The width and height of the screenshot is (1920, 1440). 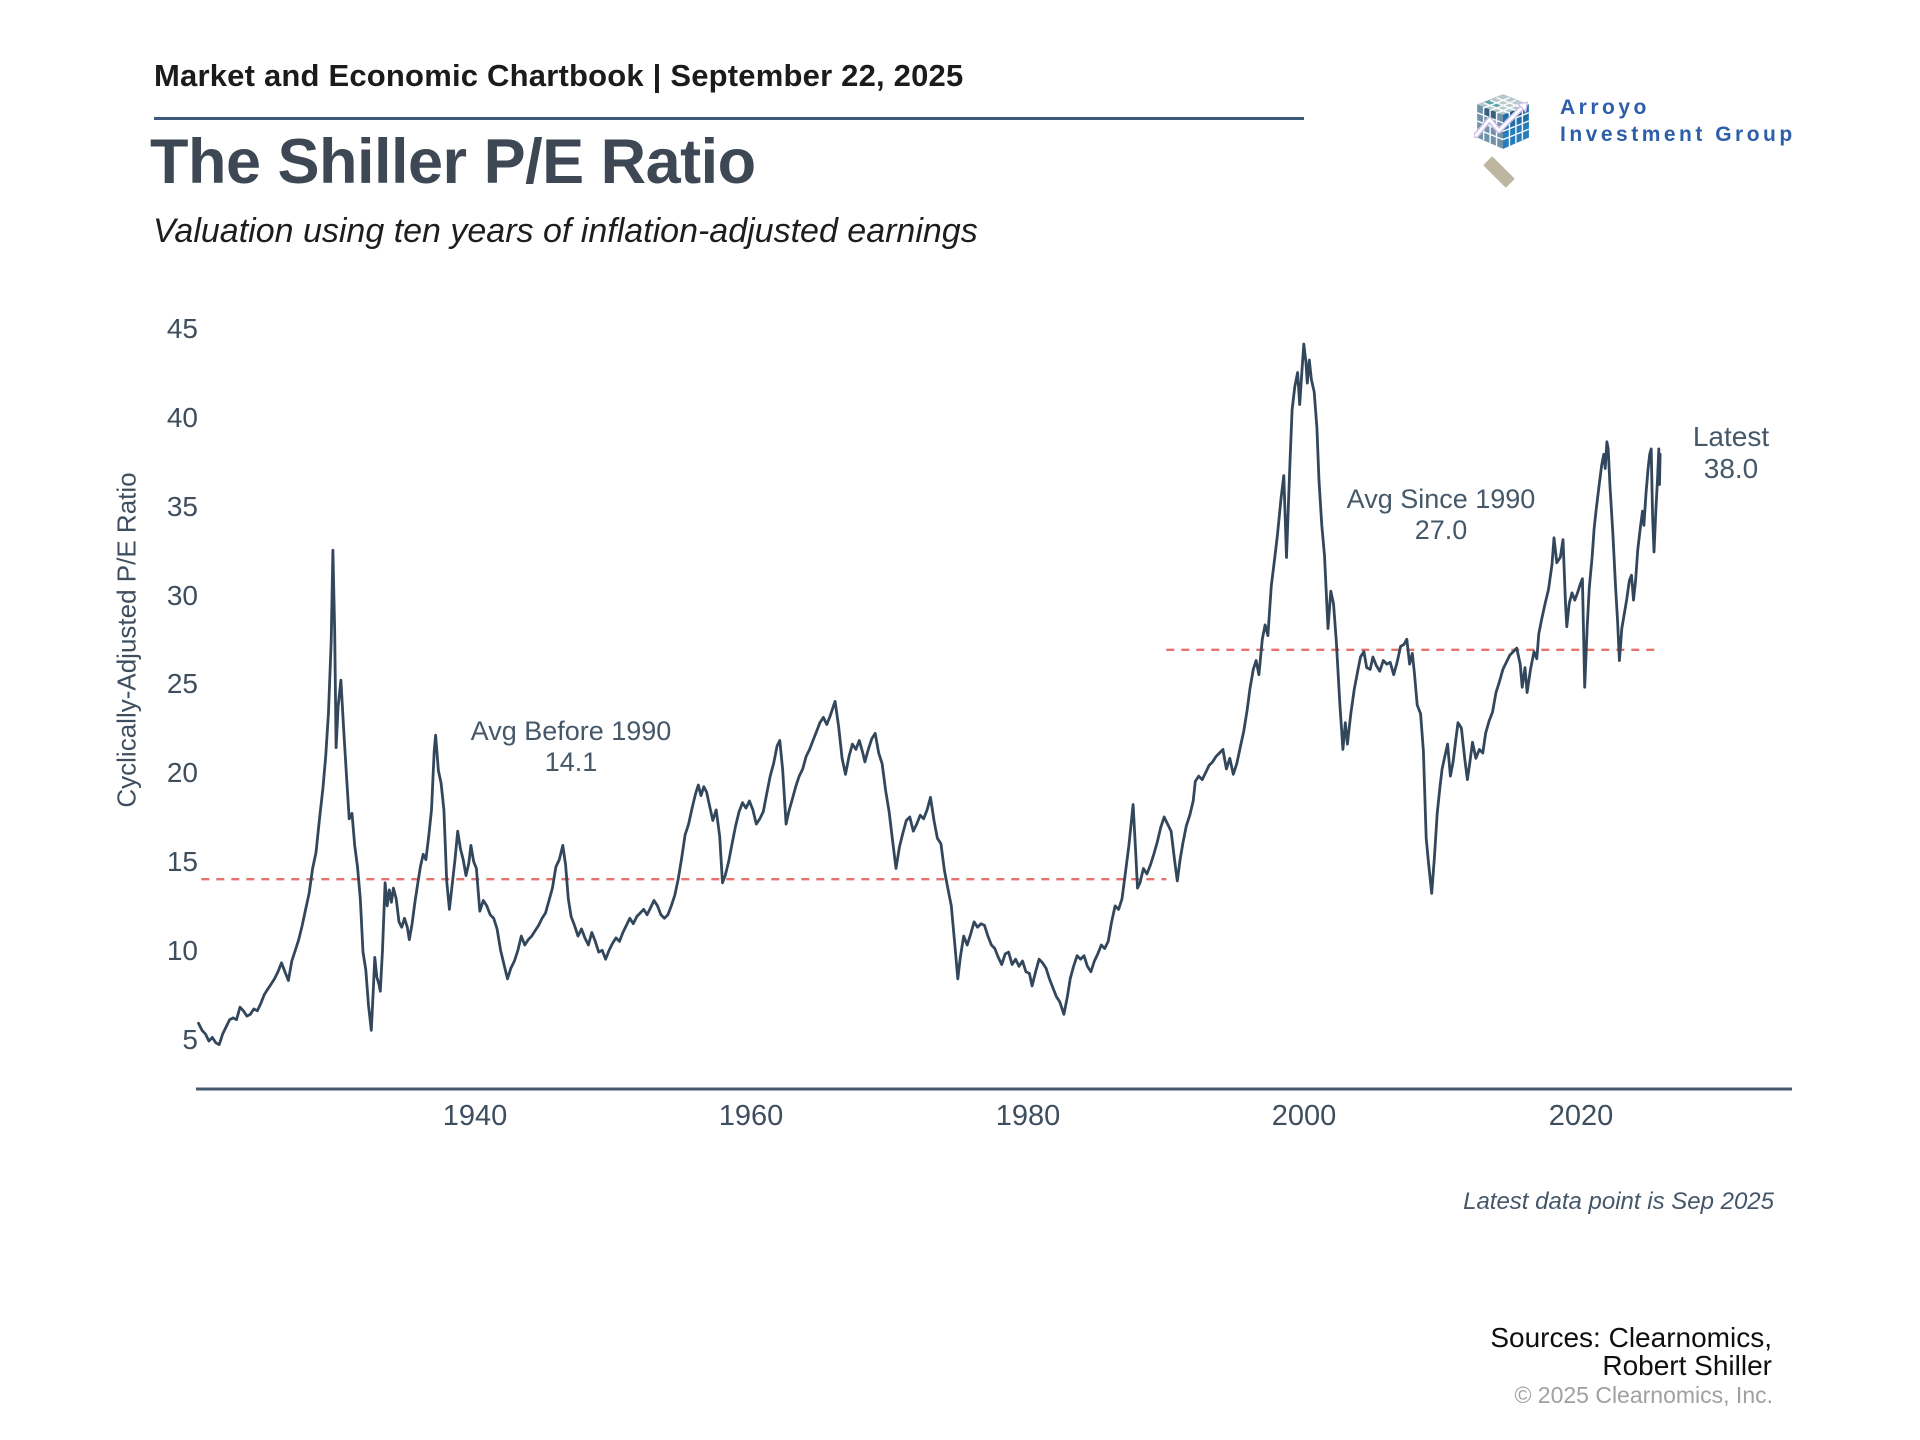 I want to click on latest-data-point-note: Latest data point is Sep 2025, so click(x=1618, y=1201).